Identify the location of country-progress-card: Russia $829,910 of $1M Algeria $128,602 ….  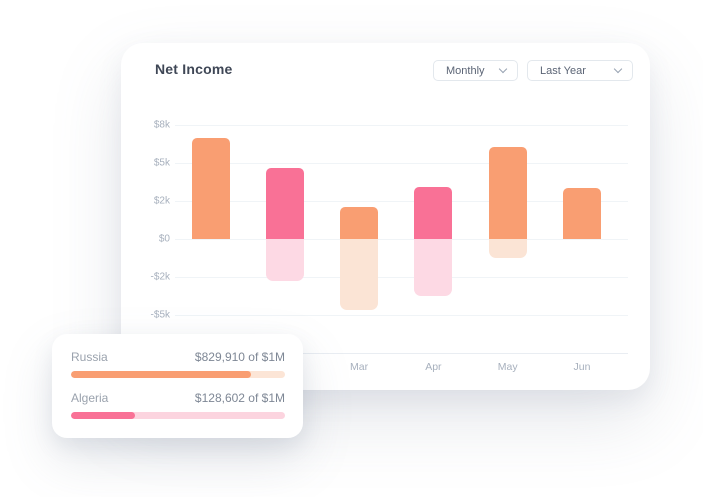
(177, 386).